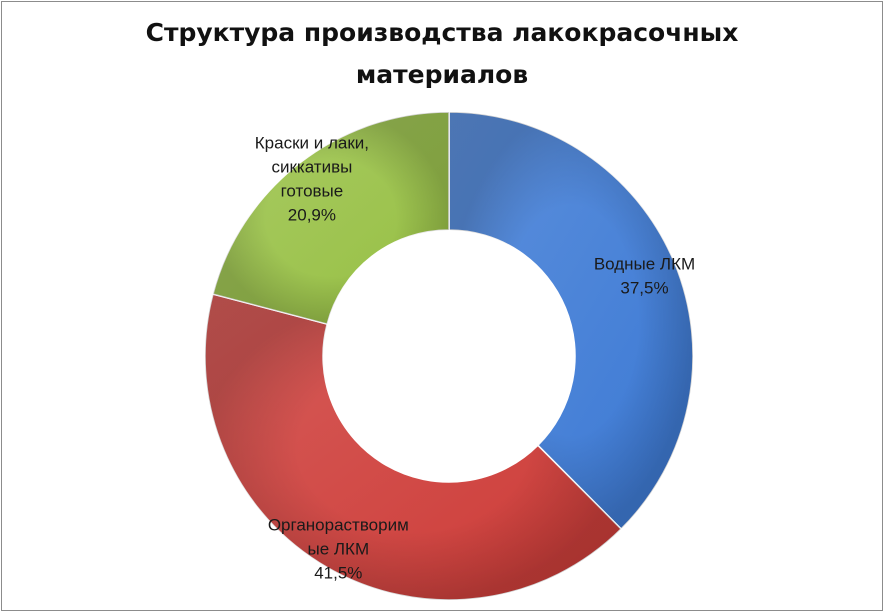 This screenshot has height=612, width=884. I want to click on slice-value-1: 37,5%, so click(644, 287).